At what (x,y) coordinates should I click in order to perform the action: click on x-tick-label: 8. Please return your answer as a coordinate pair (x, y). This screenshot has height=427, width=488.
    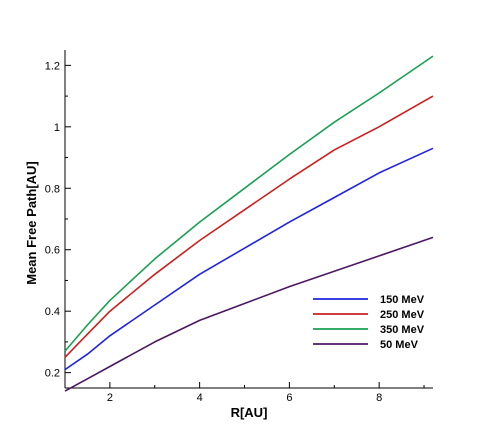
    Looking at the image, I should click on (379, 398).